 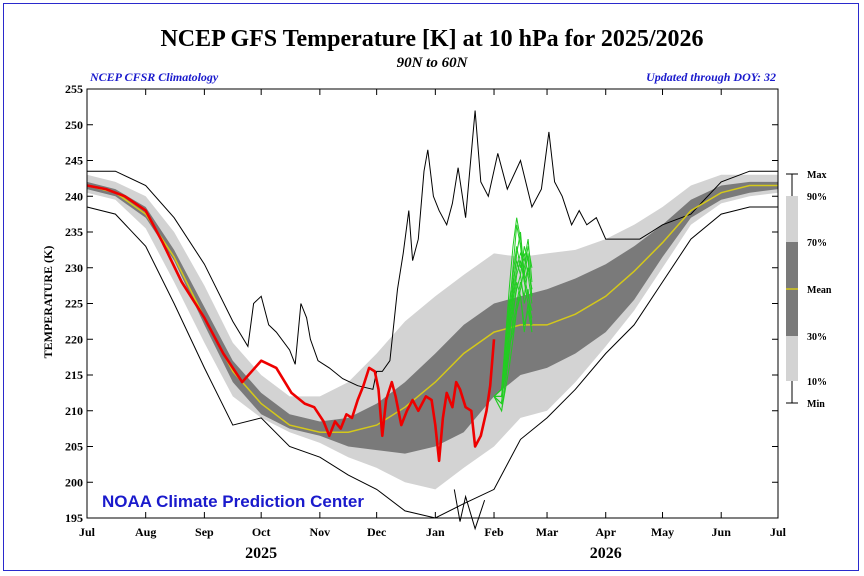 What do you see at coordinates (204, 532) in the screenshot?
I see `x-tick-label: Sep` at bounding box center [204, 532].